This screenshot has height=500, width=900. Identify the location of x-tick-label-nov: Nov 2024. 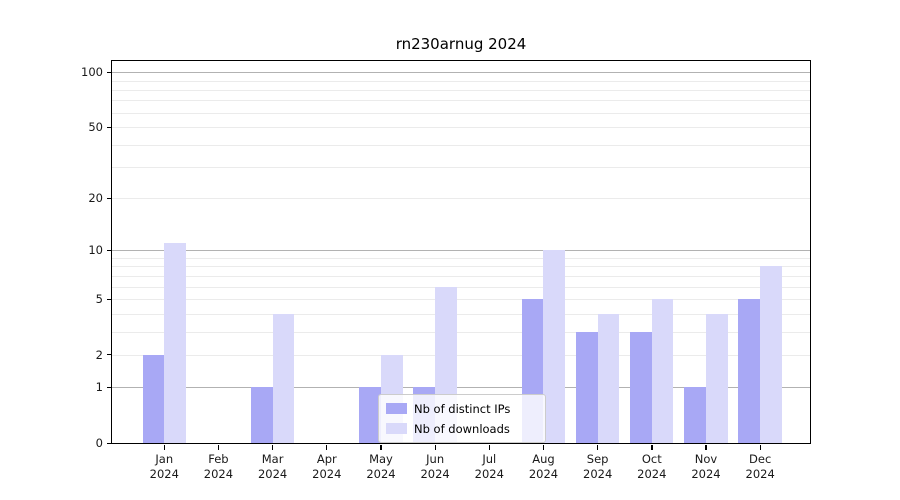
(706, 466).